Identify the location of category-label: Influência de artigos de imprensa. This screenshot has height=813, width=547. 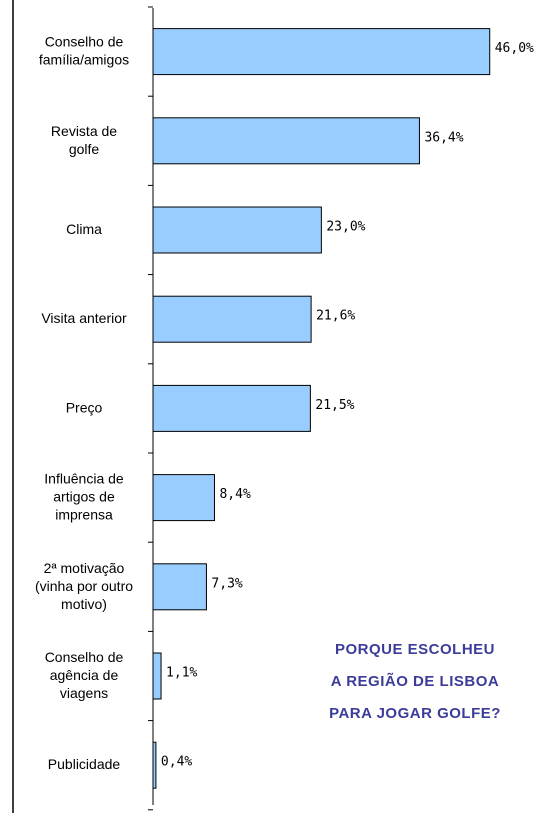
(84, 496).